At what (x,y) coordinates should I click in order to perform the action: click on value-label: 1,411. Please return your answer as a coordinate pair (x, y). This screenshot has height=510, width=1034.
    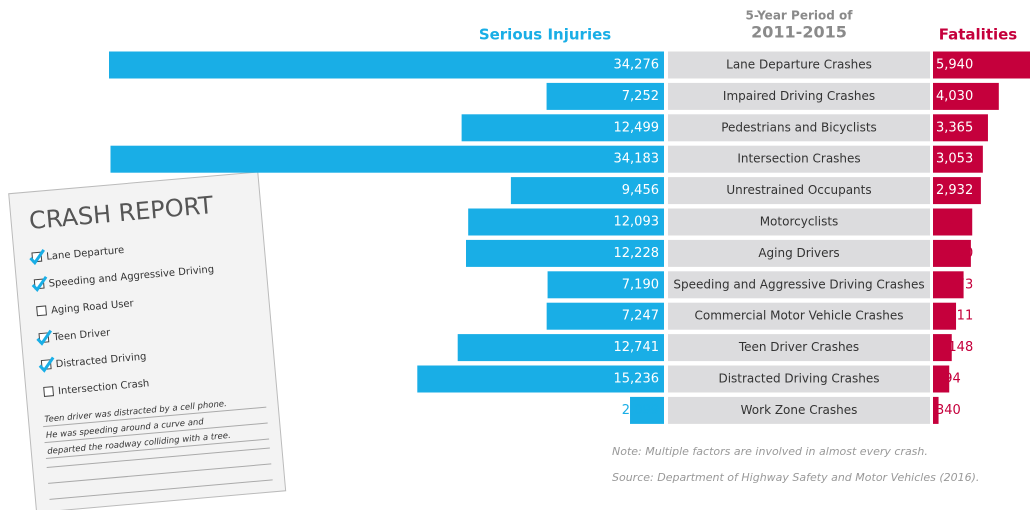
    Looking at the image, I should click on (954, 316).